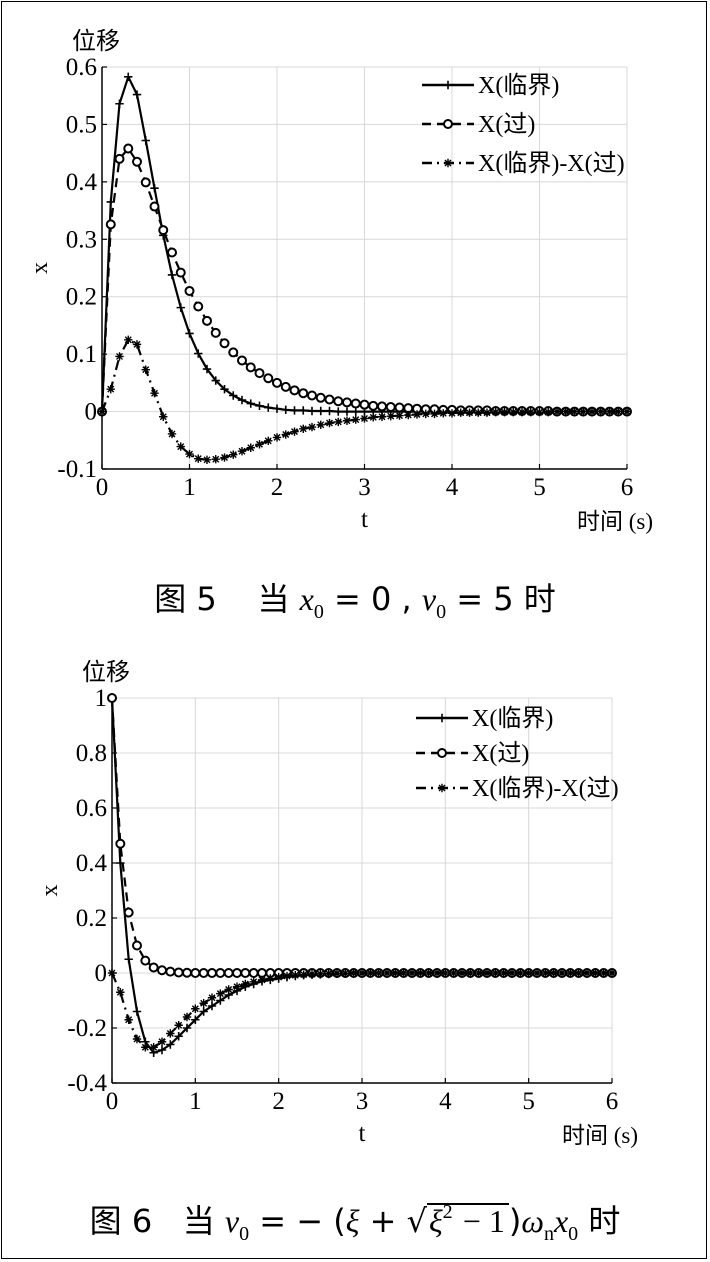 The image size is (710, 1262). I want to click on legend: X(临界) X(过) X(临界)-X(过), so click(517, 753).